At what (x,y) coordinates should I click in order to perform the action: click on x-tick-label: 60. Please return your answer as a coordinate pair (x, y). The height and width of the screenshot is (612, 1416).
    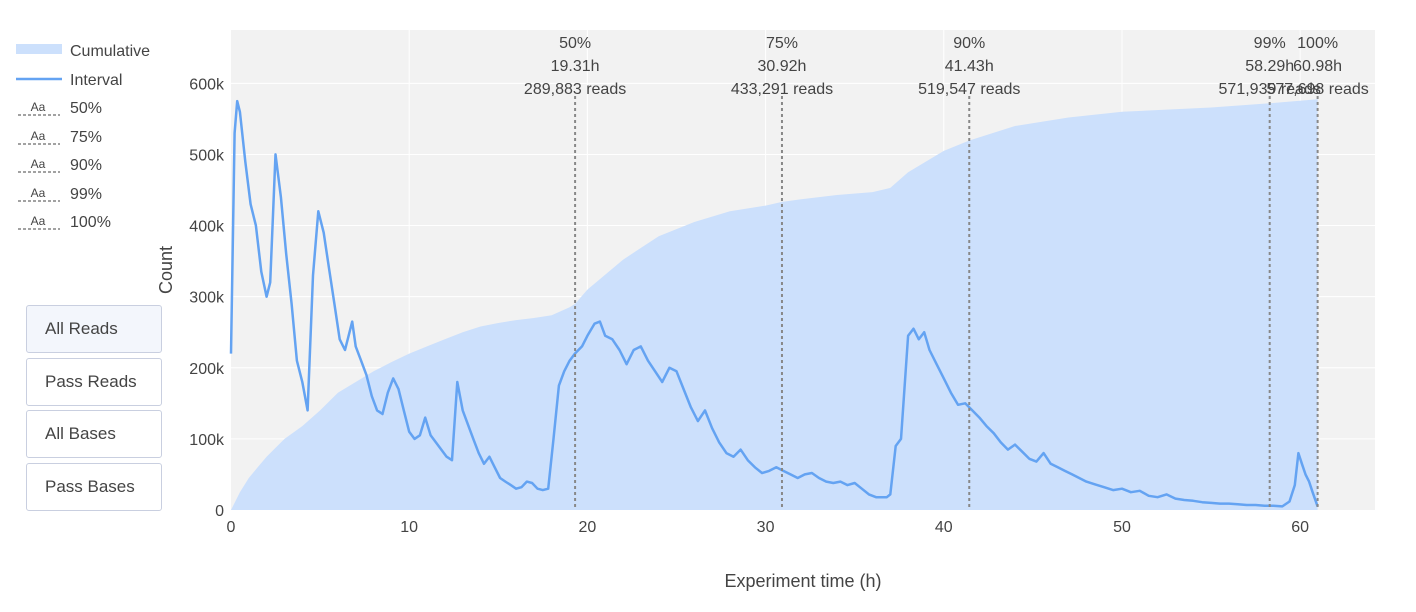
    Looking at the image, I should click on (1300, 527).